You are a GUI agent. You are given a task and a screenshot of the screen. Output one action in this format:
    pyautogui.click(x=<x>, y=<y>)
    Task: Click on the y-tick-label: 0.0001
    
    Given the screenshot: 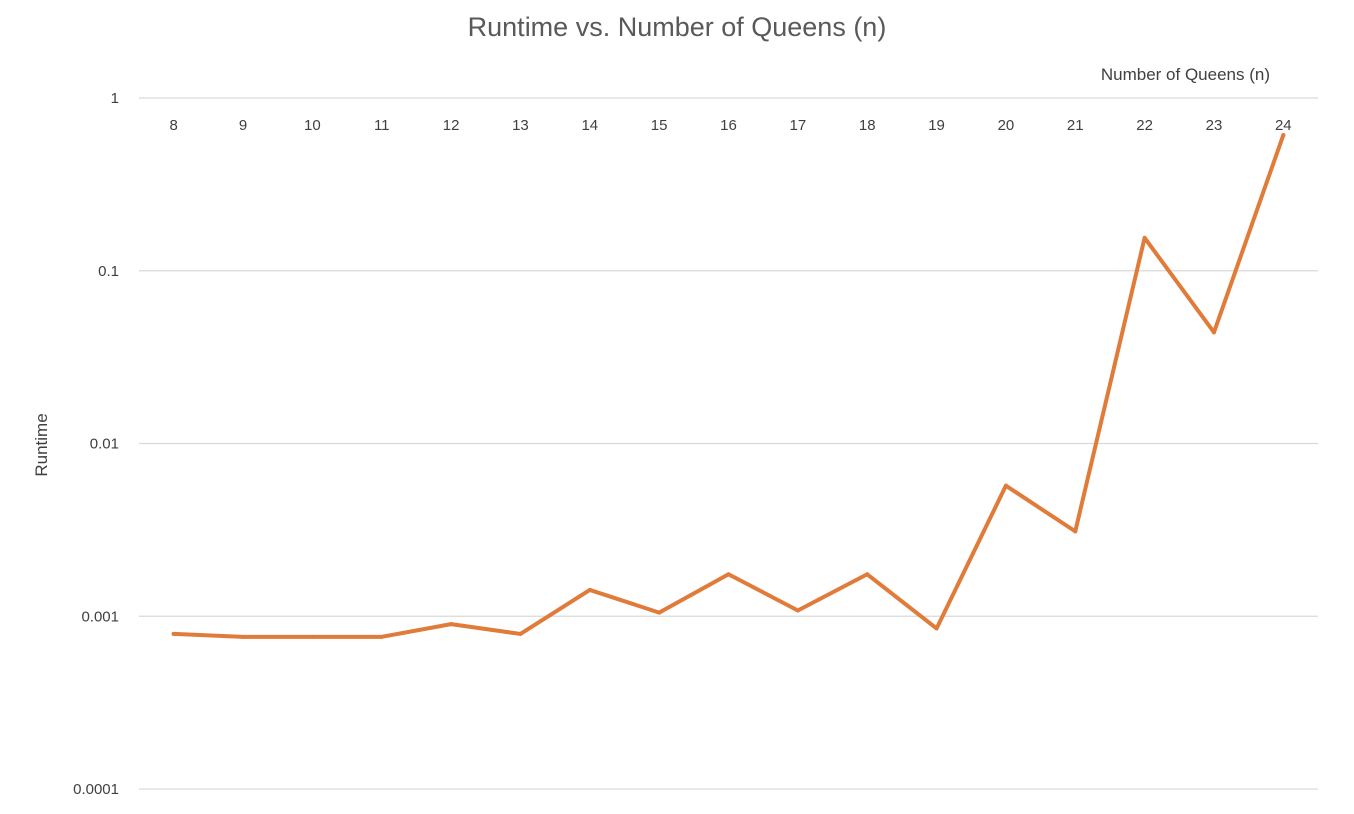 What is the action you would take?
    pyautogui.click(x=96, y=789)
    